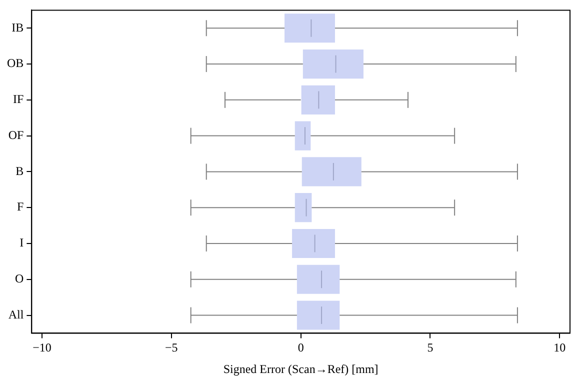  Describe the element at coordinates (16, 135) in the screenshot. I see `y-tick-label: OF` at that location.